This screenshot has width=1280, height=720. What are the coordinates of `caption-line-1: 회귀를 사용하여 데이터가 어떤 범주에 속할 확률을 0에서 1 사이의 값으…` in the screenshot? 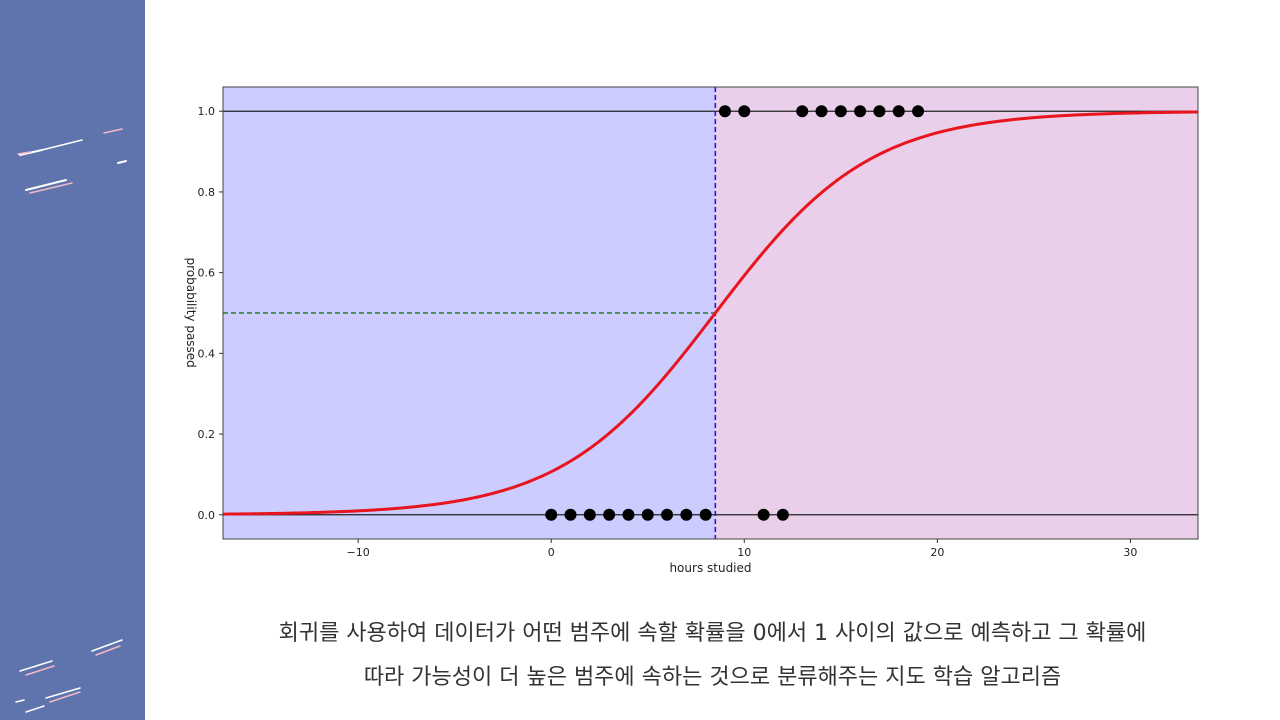 It's located at (712, 633).